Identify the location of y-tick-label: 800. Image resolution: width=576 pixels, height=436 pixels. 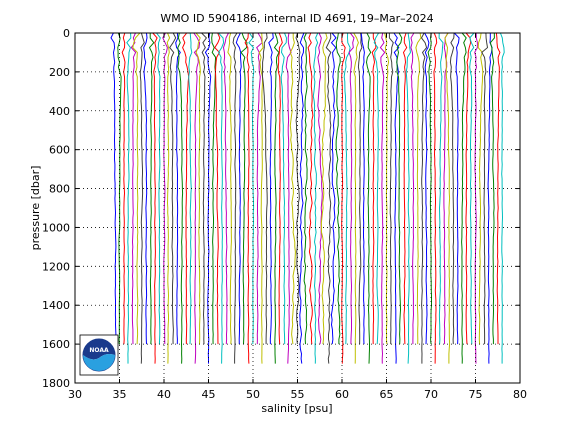
(59, 189).